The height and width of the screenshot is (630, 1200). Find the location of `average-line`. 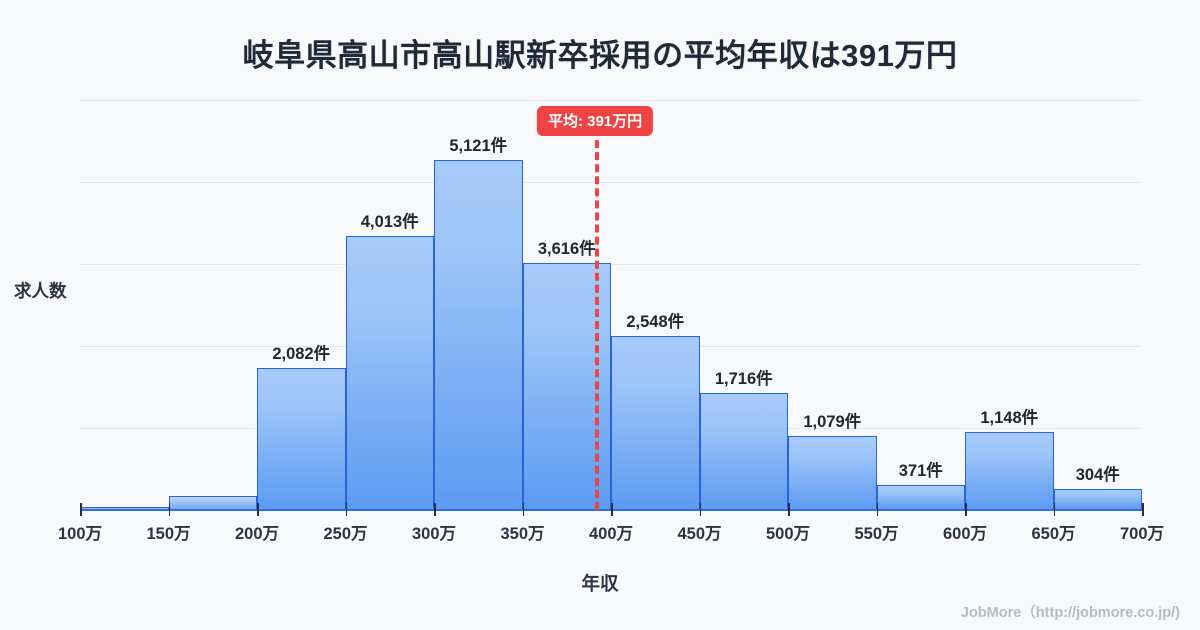

average-line is located at coordinates (597, 319).